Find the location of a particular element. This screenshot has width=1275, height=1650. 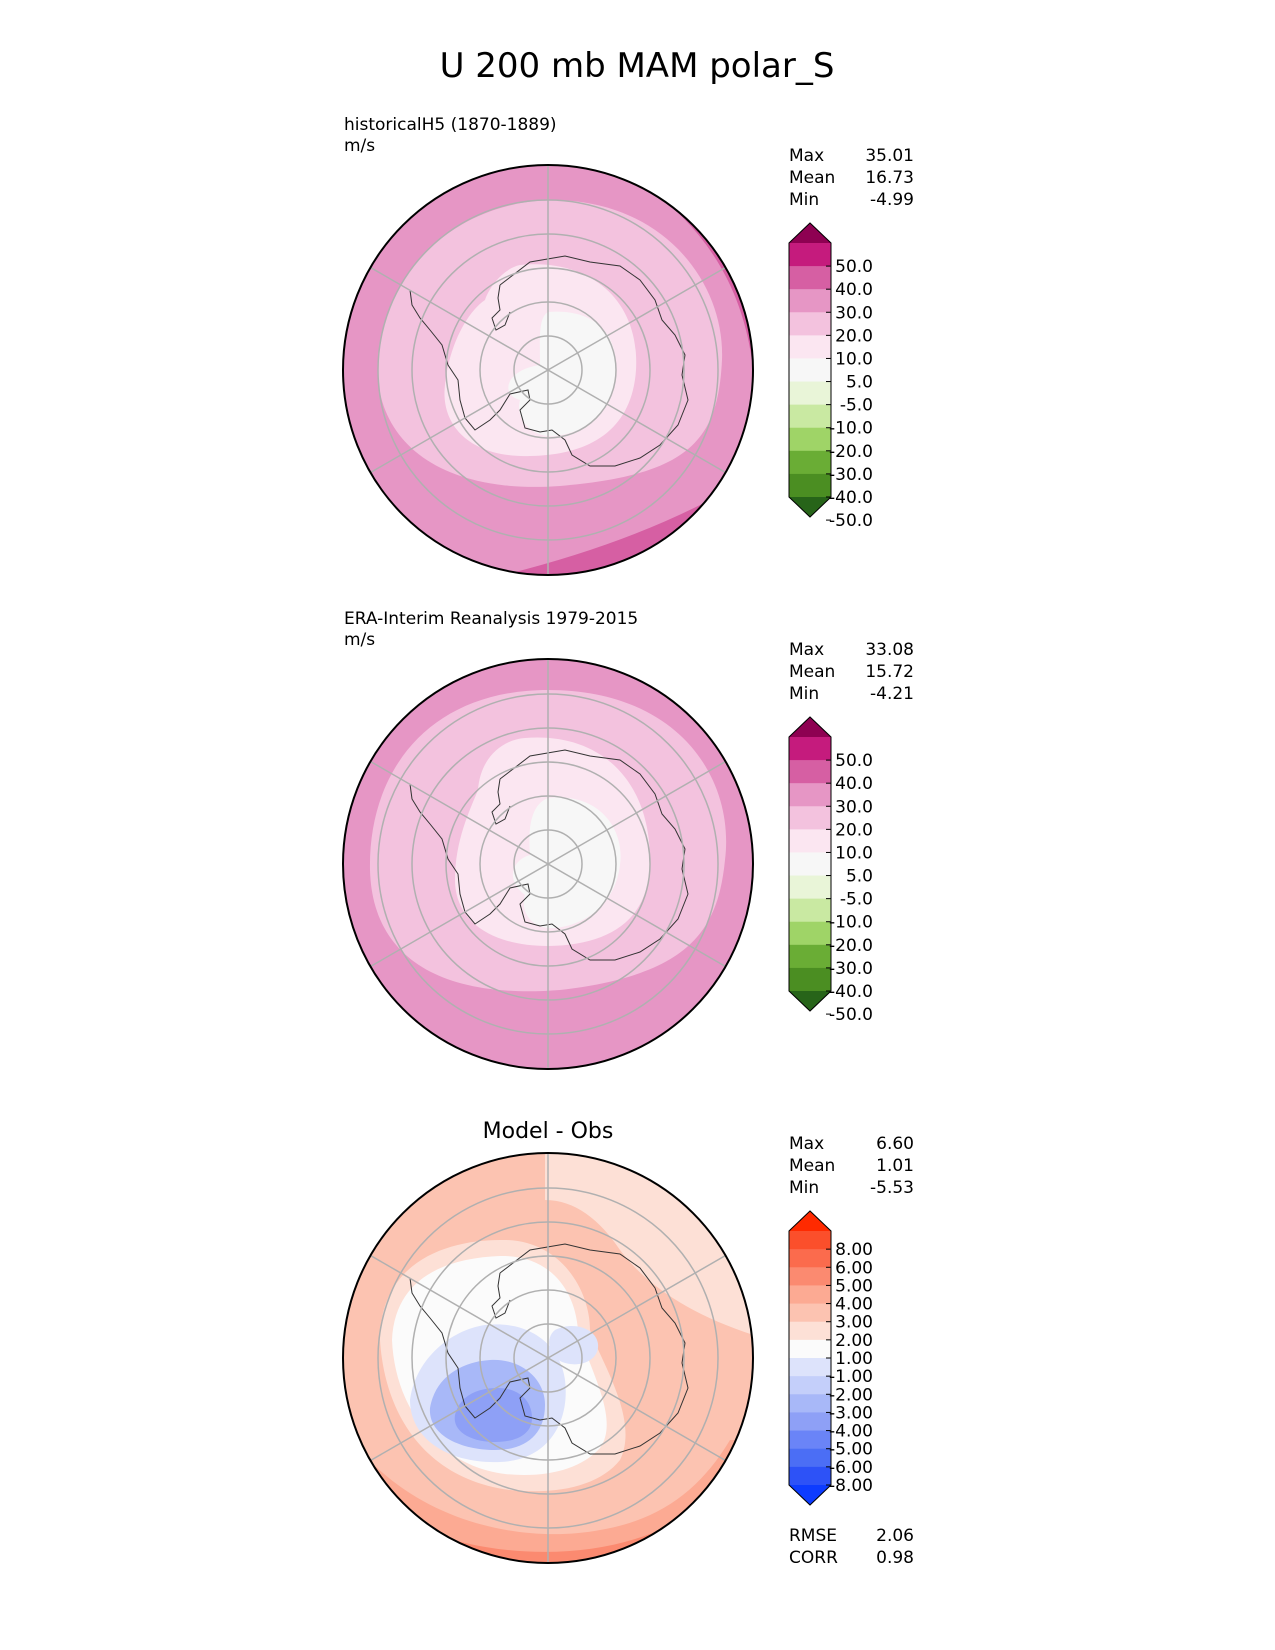

panel-test: historicalH5 (1870-1889) m/s is located at coordinates (628, 345).